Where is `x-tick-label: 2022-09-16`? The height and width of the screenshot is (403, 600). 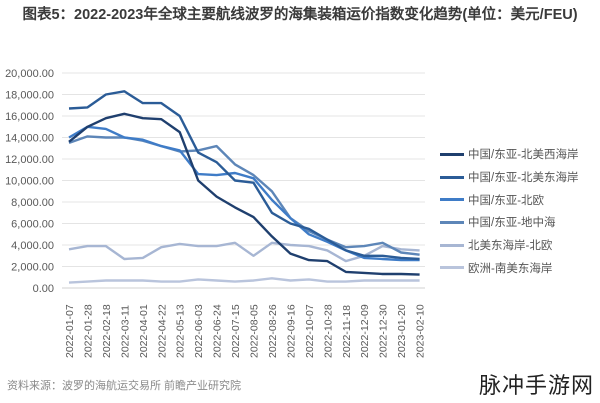 x-tick-label: 2022-09-16 is located at coordinates (291, 331).